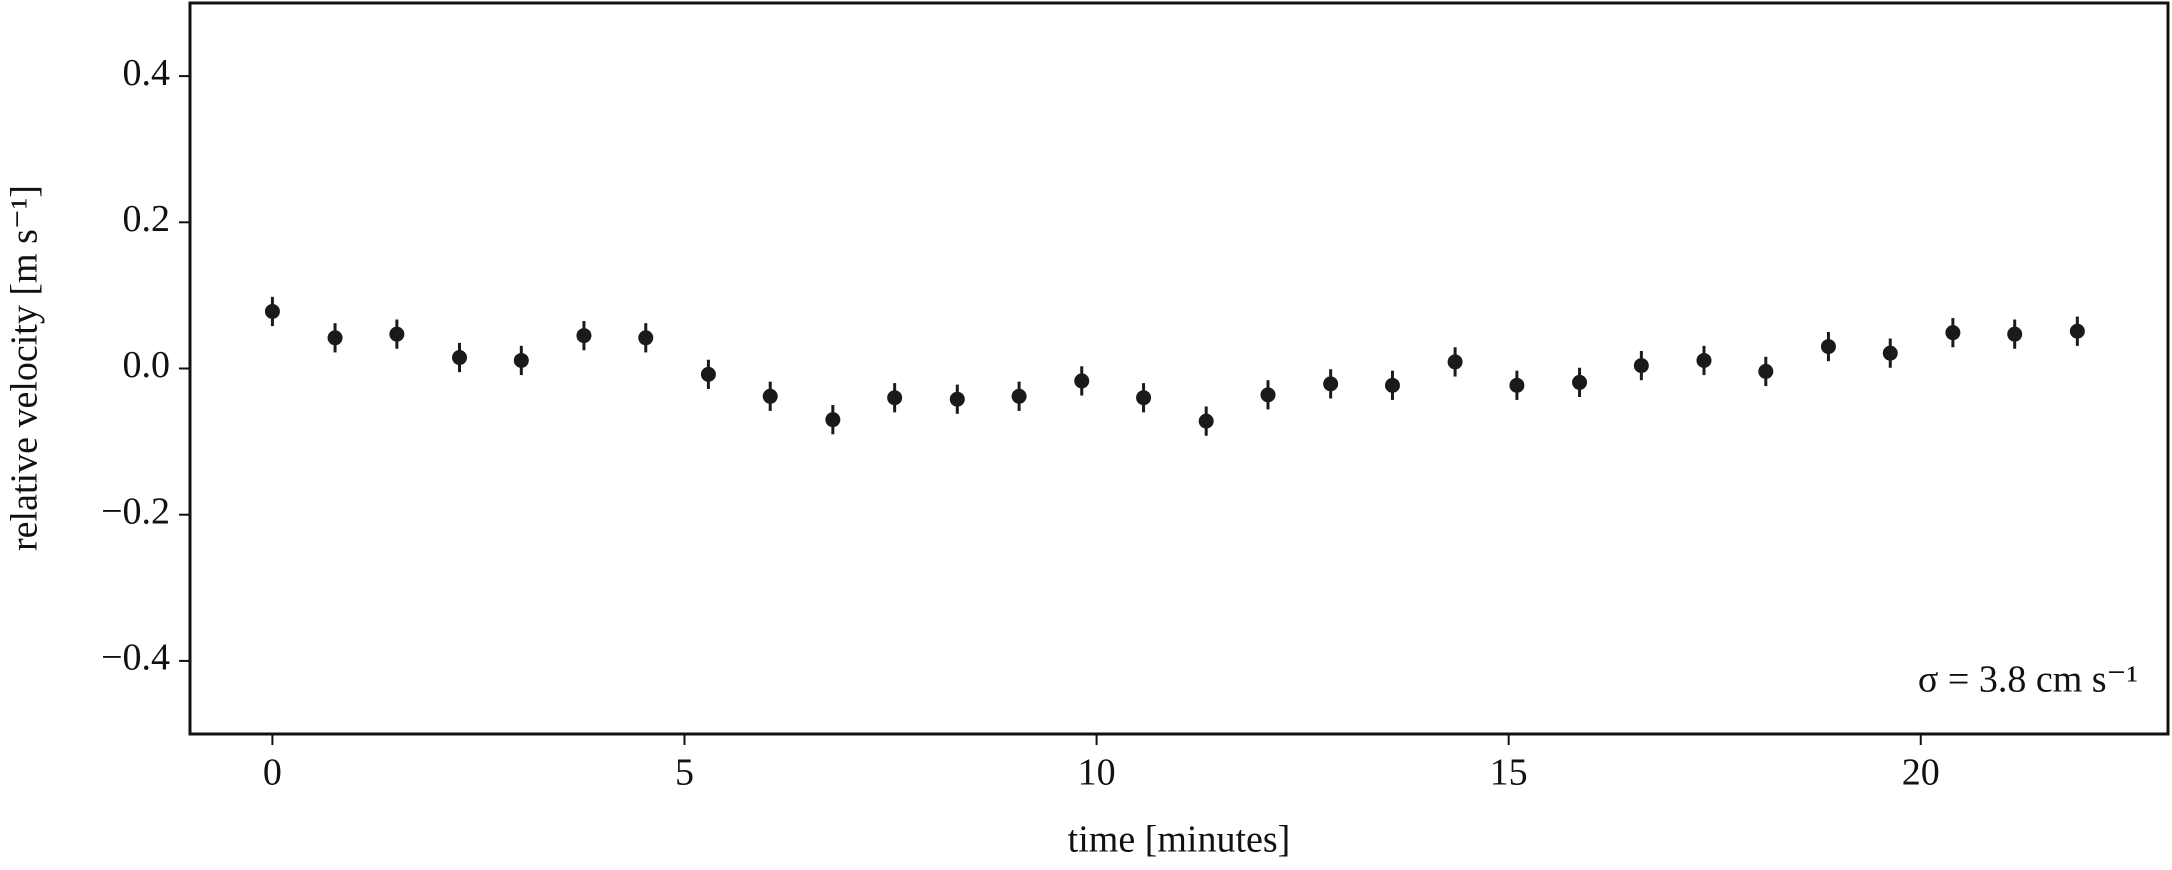 The image size is (2172, 870). Describe the element at coordinates (272, 773) in the screenshot. I see `x-tick-label: 0` at that location.